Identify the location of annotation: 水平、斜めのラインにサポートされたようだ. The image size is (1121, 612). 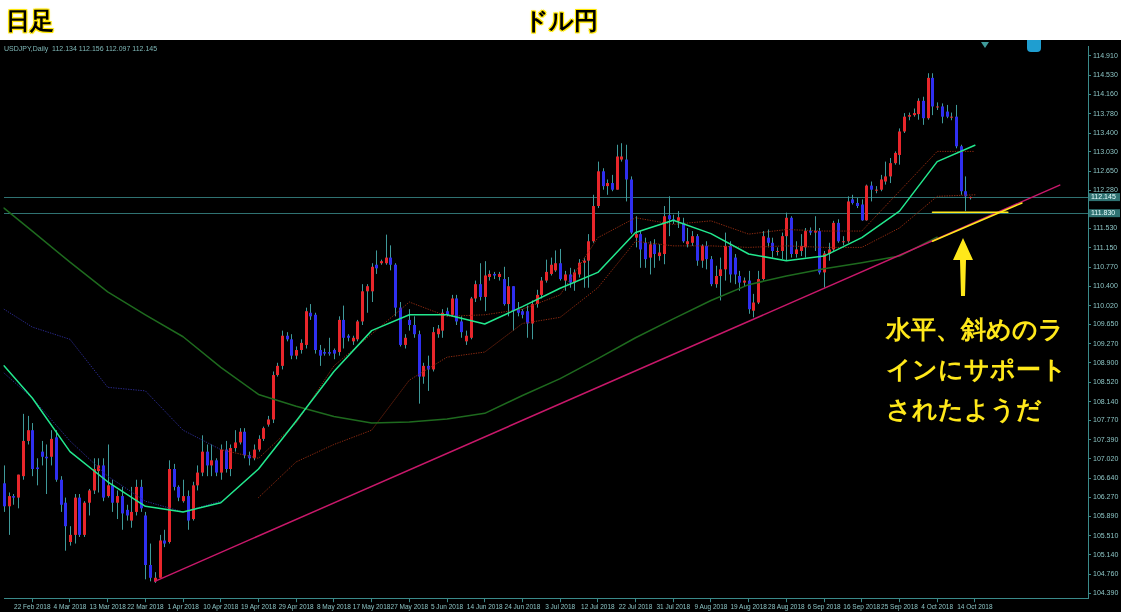
(977, 370).